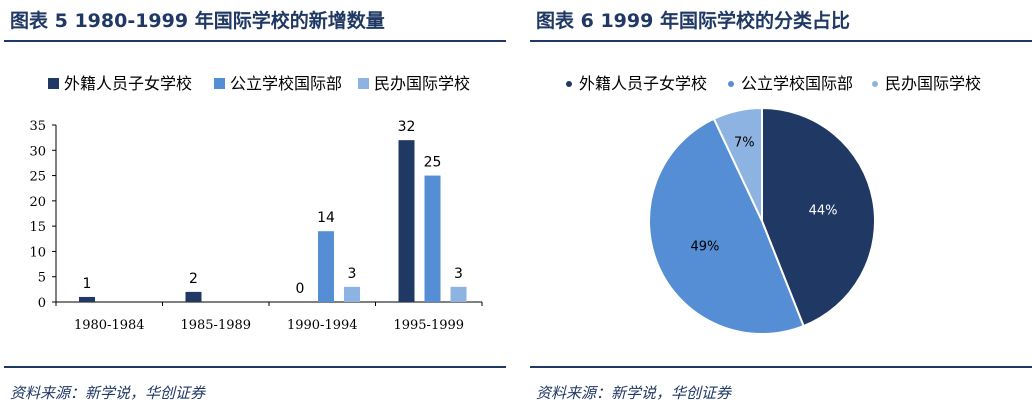 The image size is (1032, 416). Describe the element at coordinates (744, 143) in the screenshot. I see `pie-label-3: 7%` at that location.